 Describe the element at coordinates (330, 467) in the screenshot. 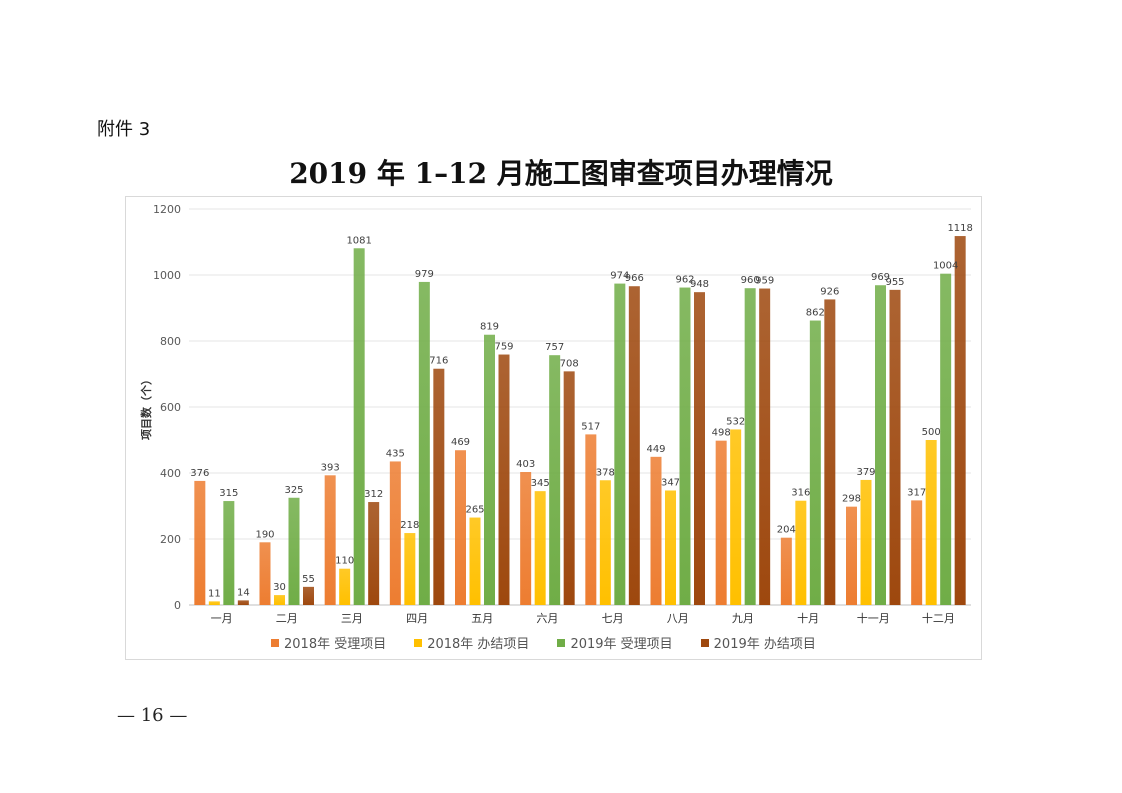

I see `data-label: 393` at that location.